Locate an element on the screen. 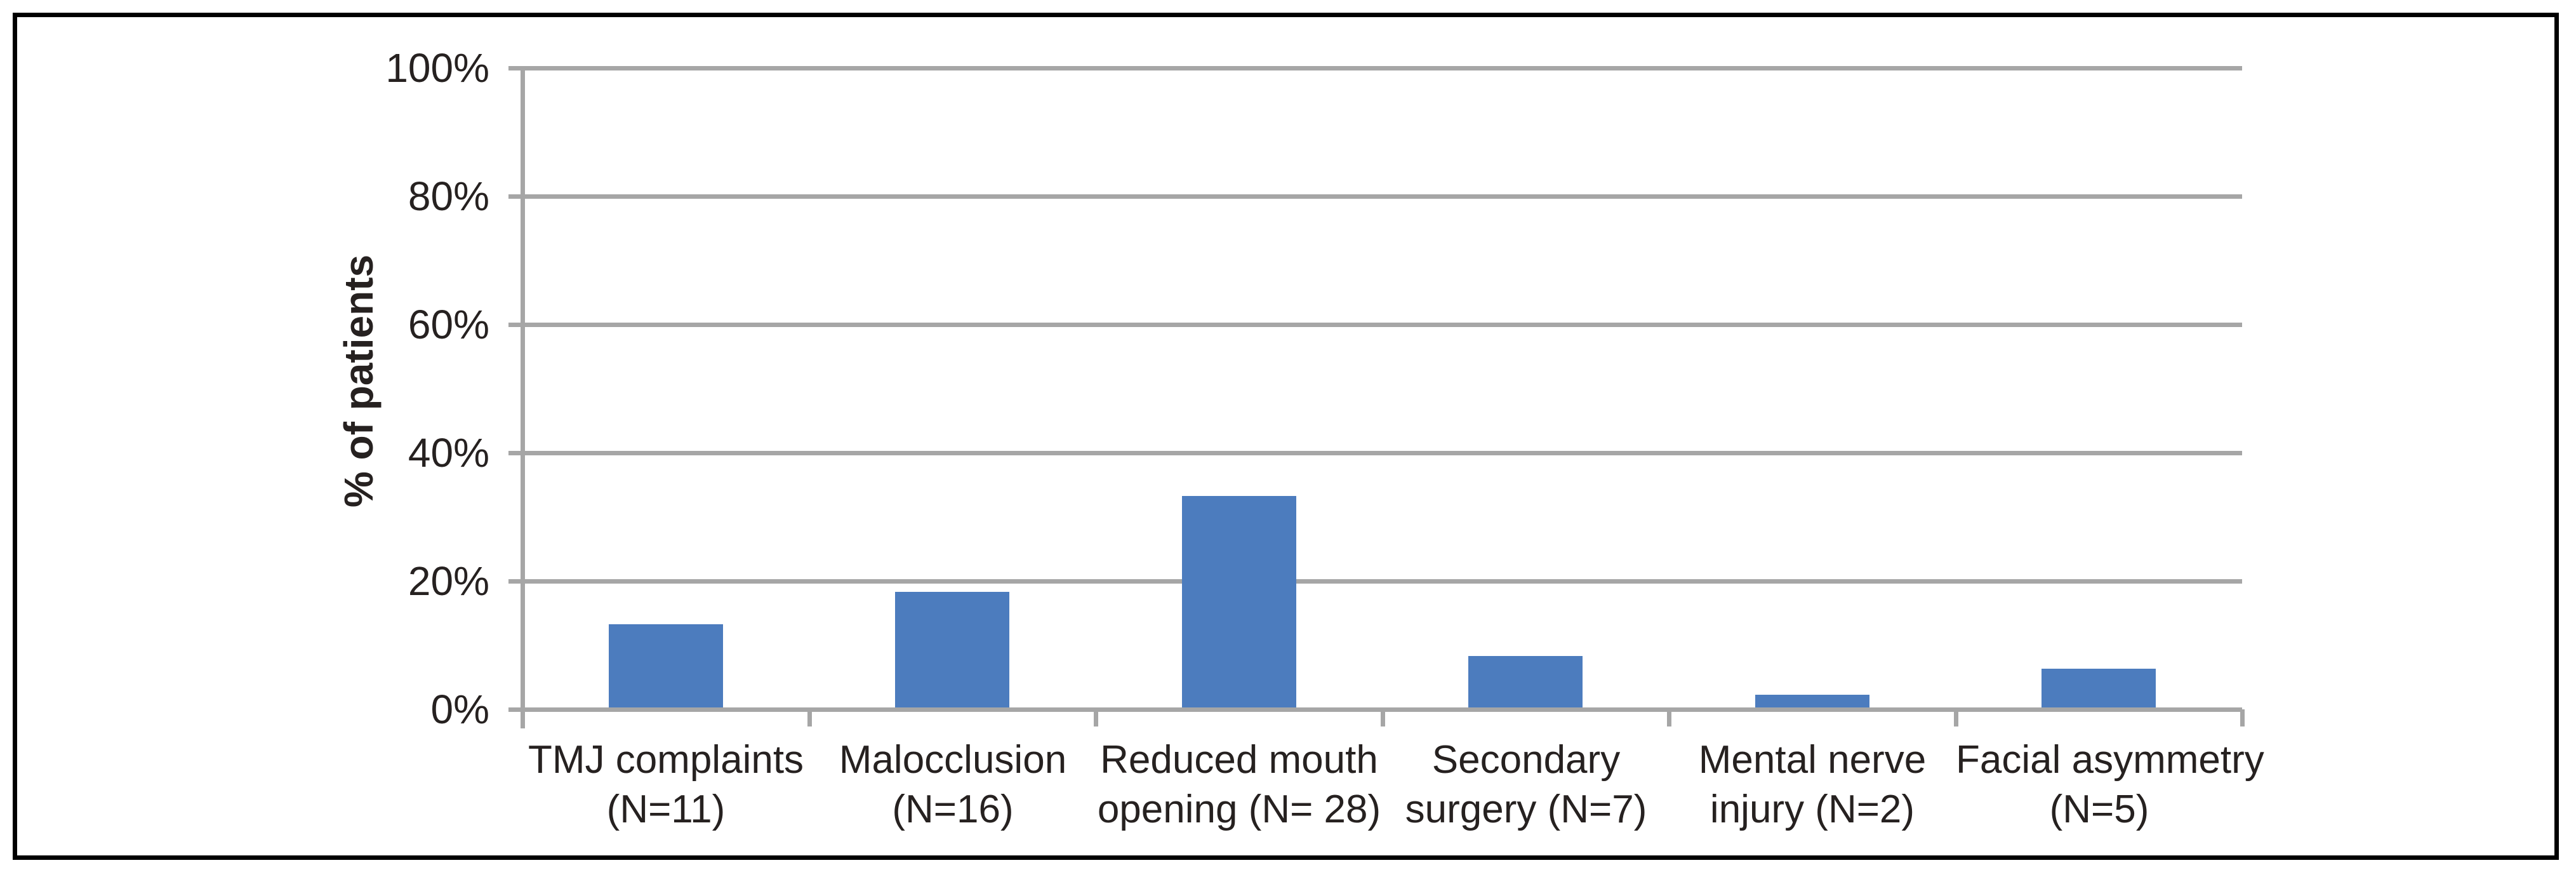 Image resolution: width=2576 pixels, height=877 pixels. y-tick-label-40: 40% is located at coordinates (448, 453).